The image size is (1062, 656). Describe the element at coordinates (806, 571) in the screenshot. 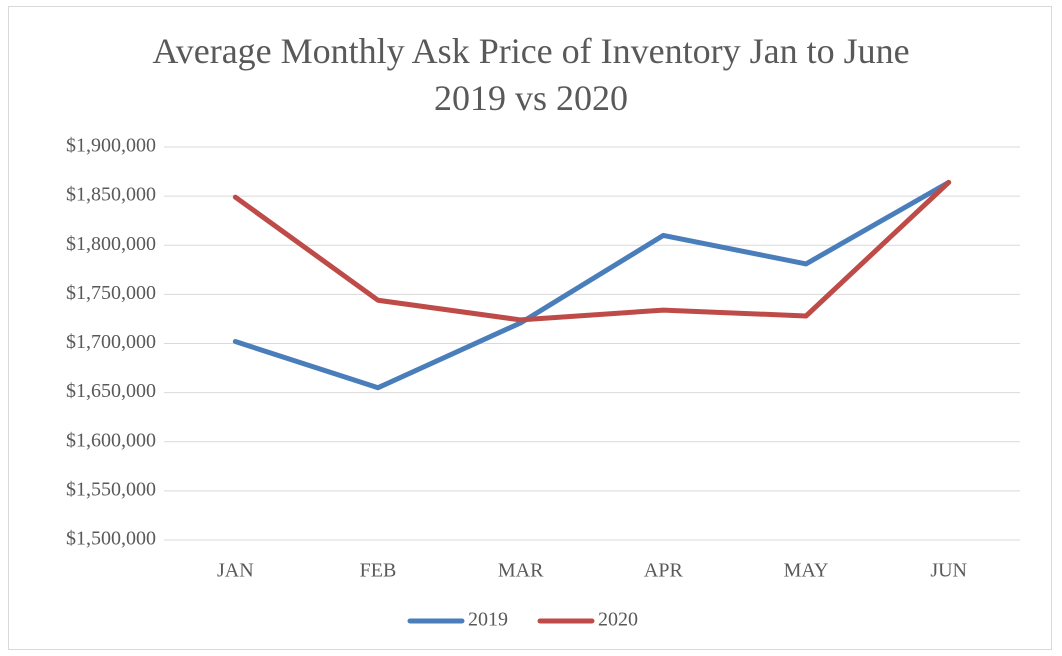

I see `x-tick-label: MAY` at that location.